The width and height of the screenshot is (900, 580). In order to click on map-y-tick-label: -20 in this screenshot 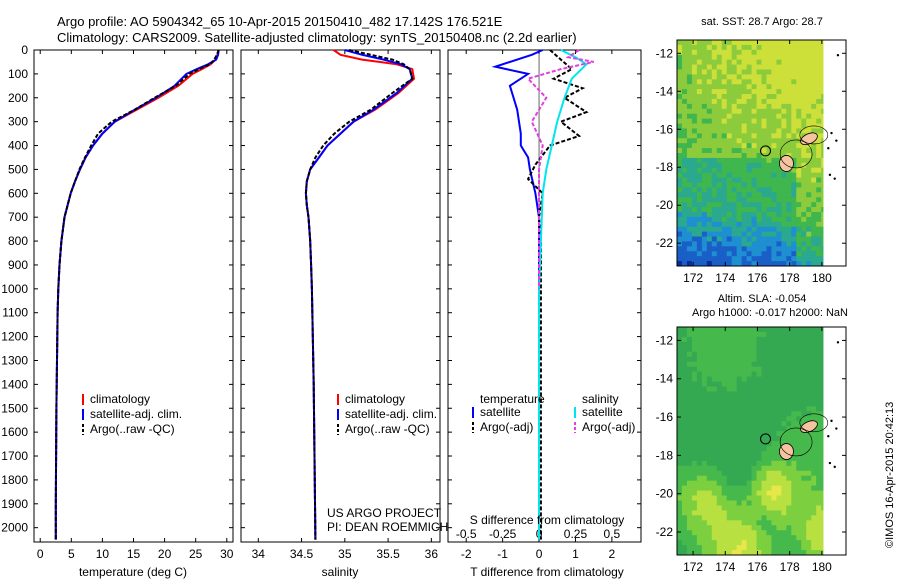, I will do `click(665, 205)`.